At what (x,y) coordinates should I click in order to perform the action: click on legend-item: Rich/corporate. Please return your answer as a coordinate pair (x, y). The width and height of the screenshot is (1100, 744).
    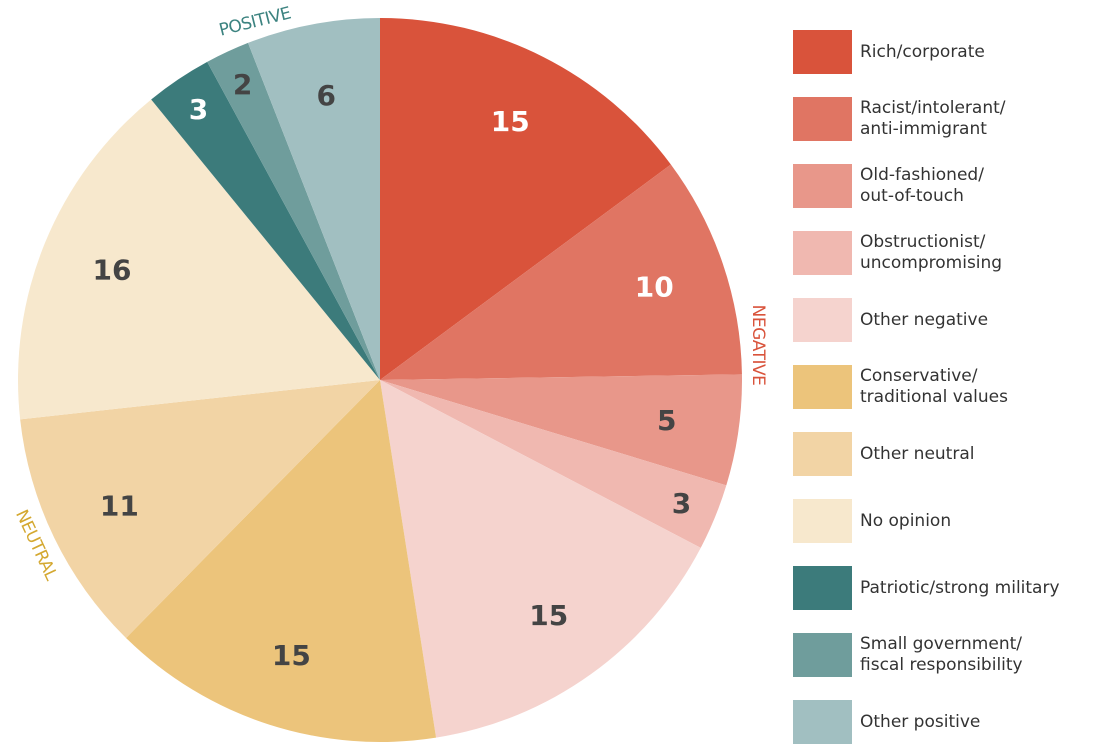
    Looking at the image, I should click on (889, 52).